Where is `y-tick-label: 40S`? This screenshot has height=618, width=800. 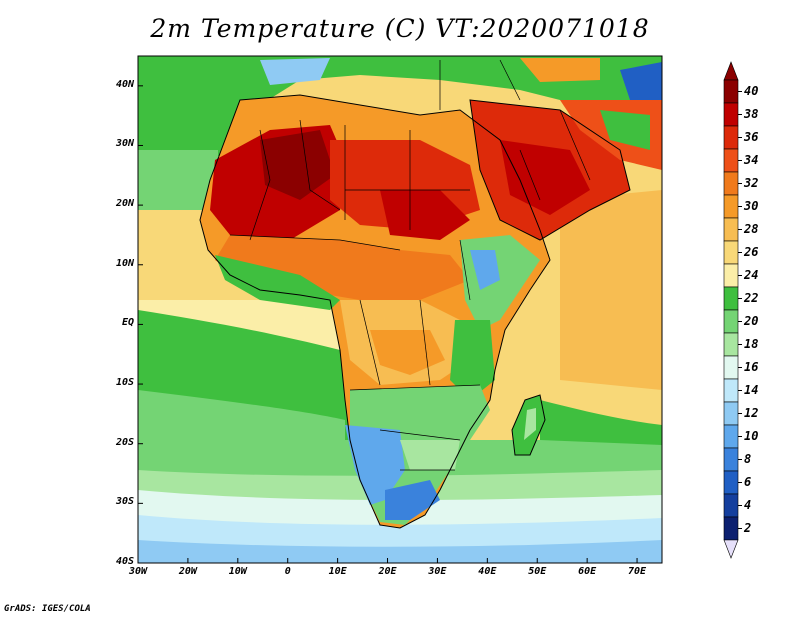 y-tick-label: 40S is located at coordinates (124, 561).